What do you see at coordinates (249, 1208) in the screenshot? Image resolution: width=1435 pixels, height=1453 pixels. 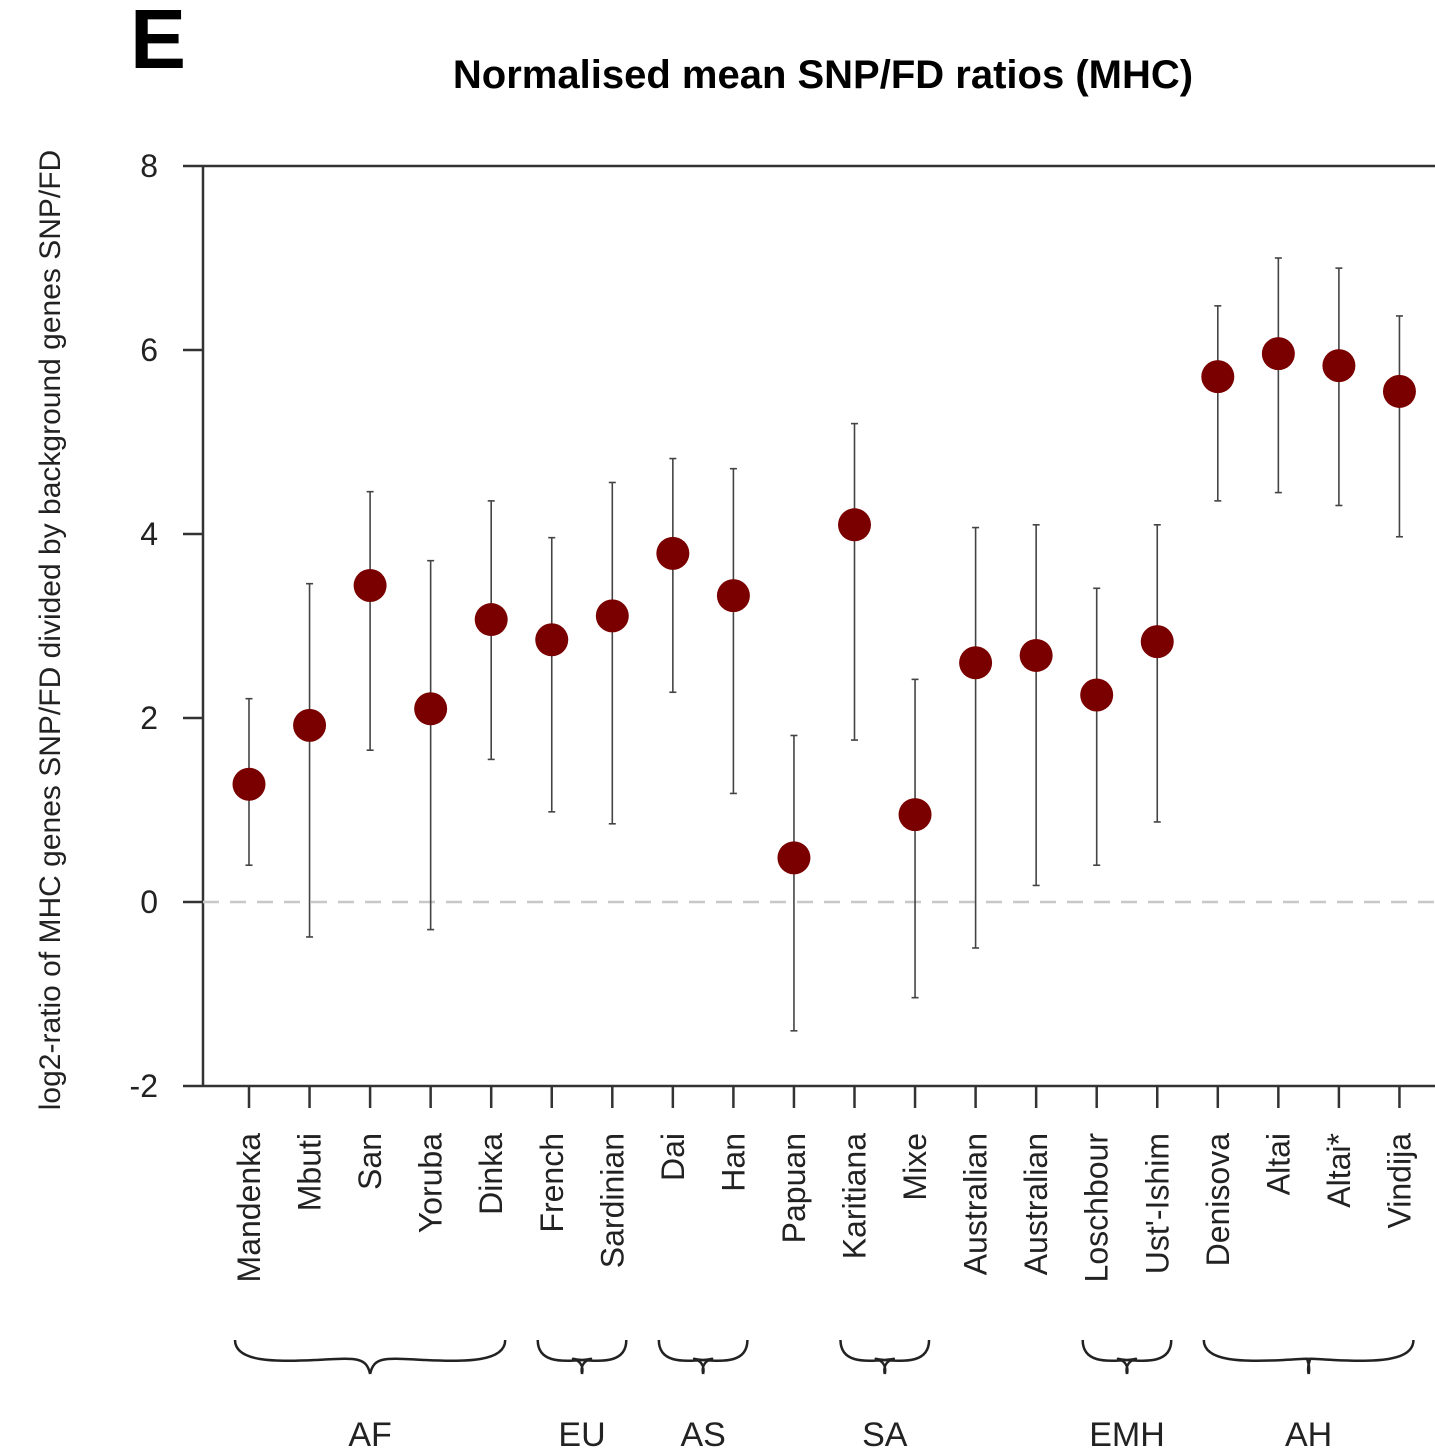 I see `category-label: Mandenka` at bounding box center [249, 1208].